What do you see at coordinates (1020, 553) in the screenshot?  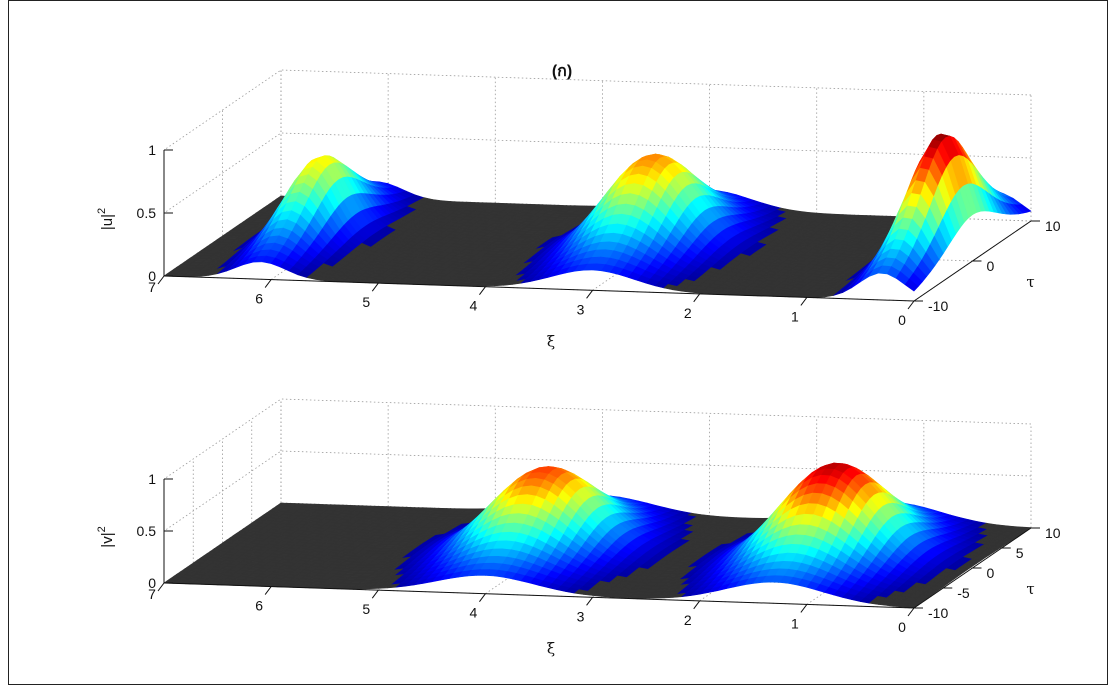 I see `y-tick-label: 5` at bounding box center [1020, 553].